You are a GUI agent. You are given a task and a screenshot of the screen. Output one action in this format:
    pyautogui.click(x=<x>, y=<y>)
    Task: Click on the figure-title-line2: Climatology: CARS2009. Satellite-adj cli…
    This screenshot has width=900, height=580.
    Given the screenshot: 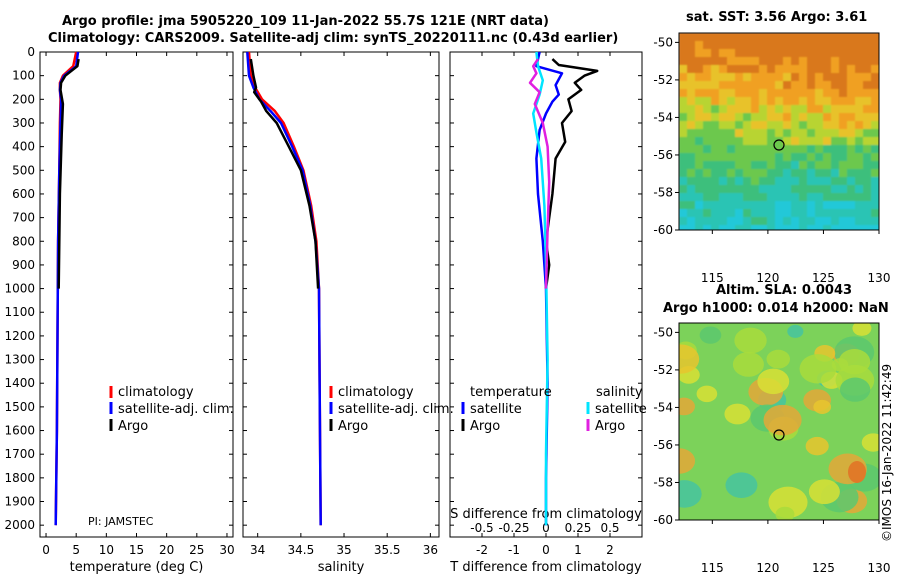 What is the action you would take?
    pyautogui.click(x=333, y=38)
    